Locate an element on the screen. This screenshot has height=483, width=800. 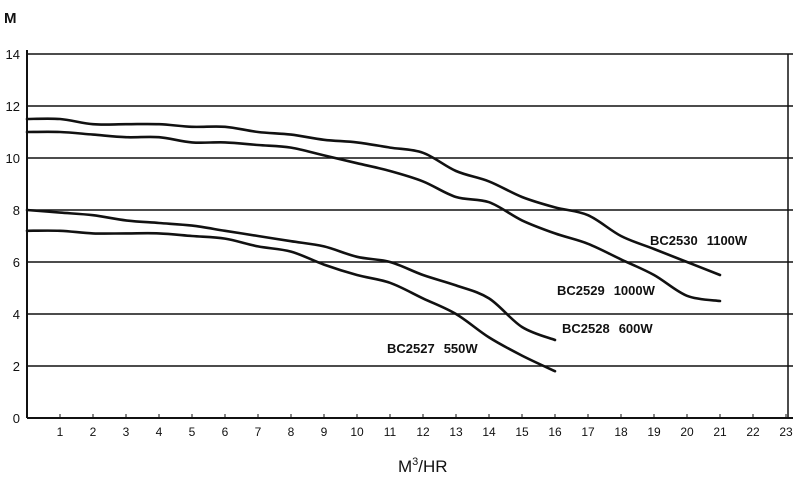
y-tick-label: 4 is located at coordinates (16, 314).